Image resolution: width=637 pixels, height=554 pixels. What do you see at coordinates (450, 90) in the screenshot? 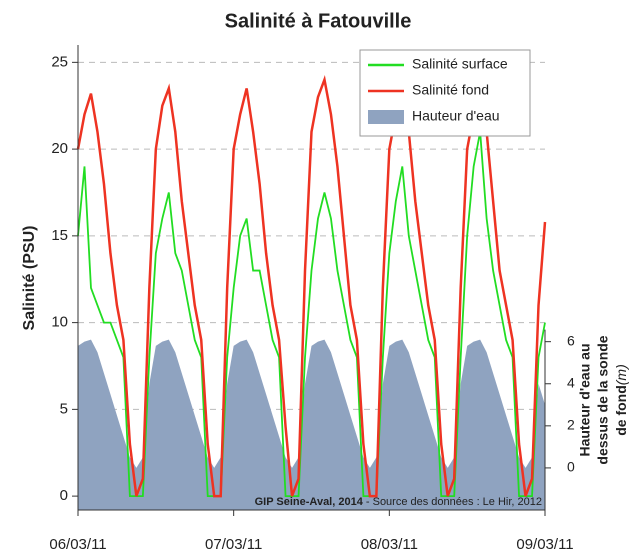
I see `legend-label: Salinité fond` at bounding box center [450, 90].